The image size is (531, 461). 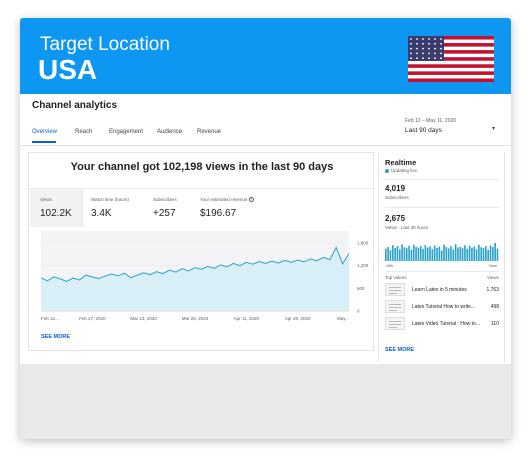 I want to click on metric-views: Views 102.2K, so click(x=56, y=208).